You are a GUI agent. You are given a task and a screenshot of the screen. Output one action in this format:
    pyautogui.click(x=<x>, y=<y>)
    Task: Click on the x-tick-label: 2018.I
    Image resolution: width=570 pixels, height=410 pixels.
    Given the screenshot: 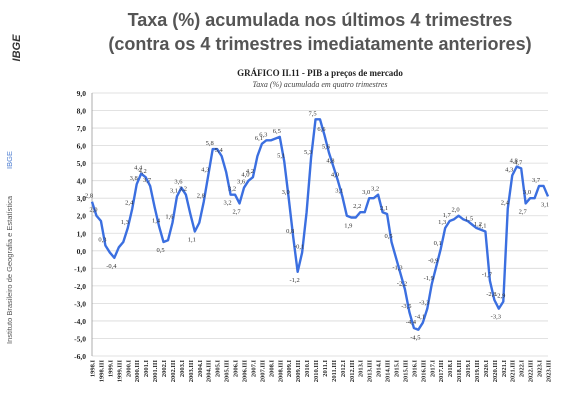 What is the action you would take?
    pyautogui.click(x=450, y=369)
    